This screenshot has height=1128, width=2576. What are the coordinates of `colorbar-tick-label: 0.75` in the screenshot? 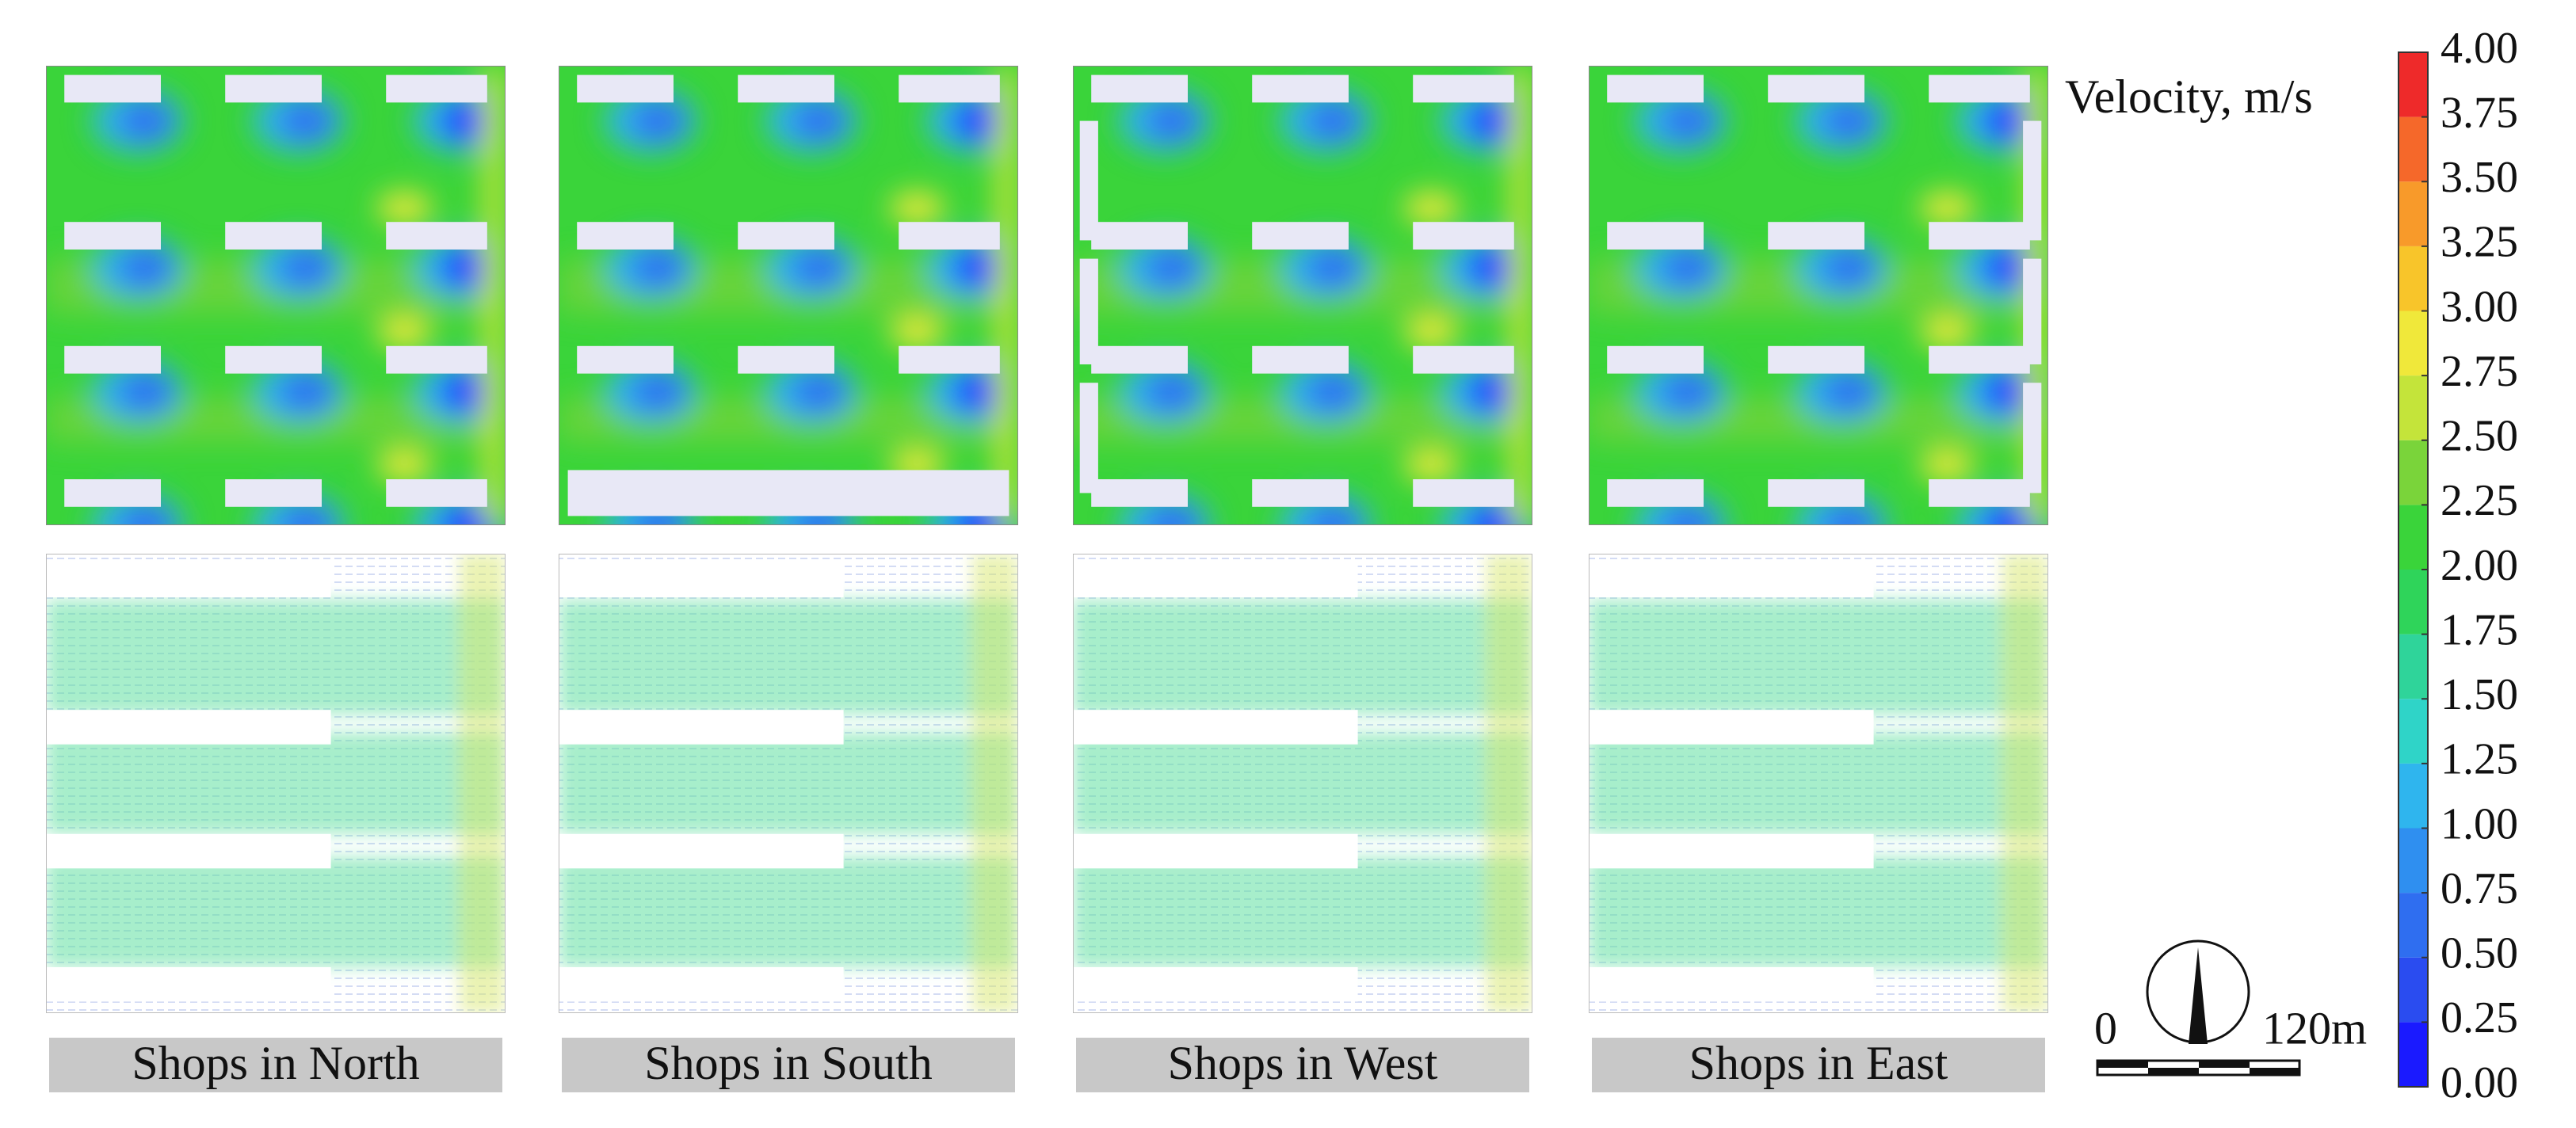 It's located at (2479, 888).